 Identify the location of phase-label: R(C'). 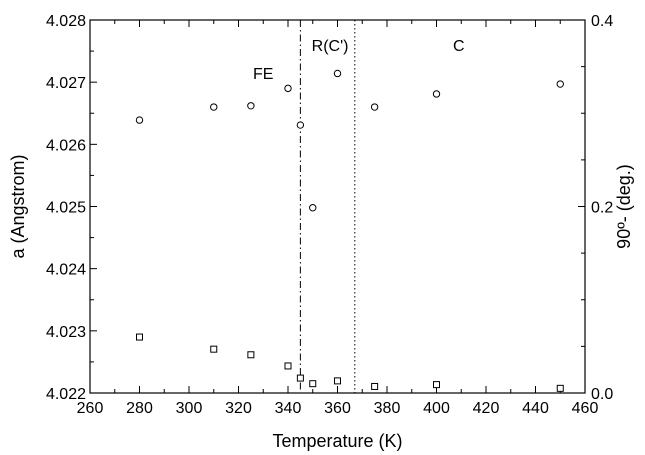
(330, 46).